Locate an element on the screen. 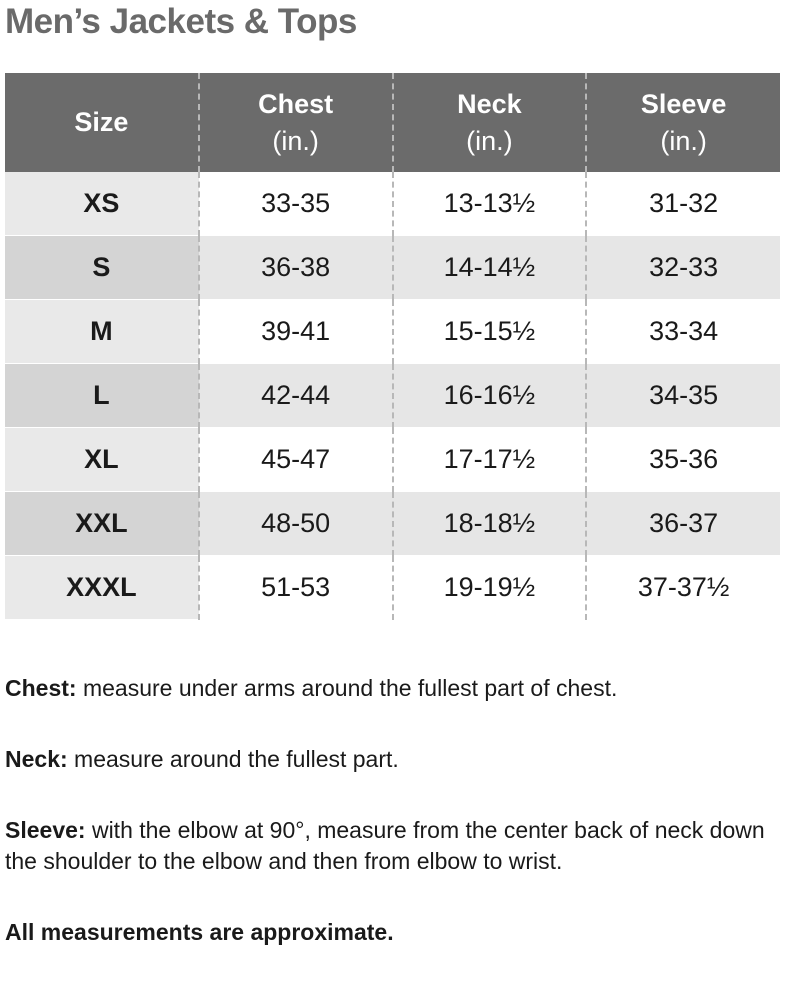 This screenshot has width=786, height=1000. table-row: XL 45-47 17-17½ 35-36 is located at coordinates (392, 459).